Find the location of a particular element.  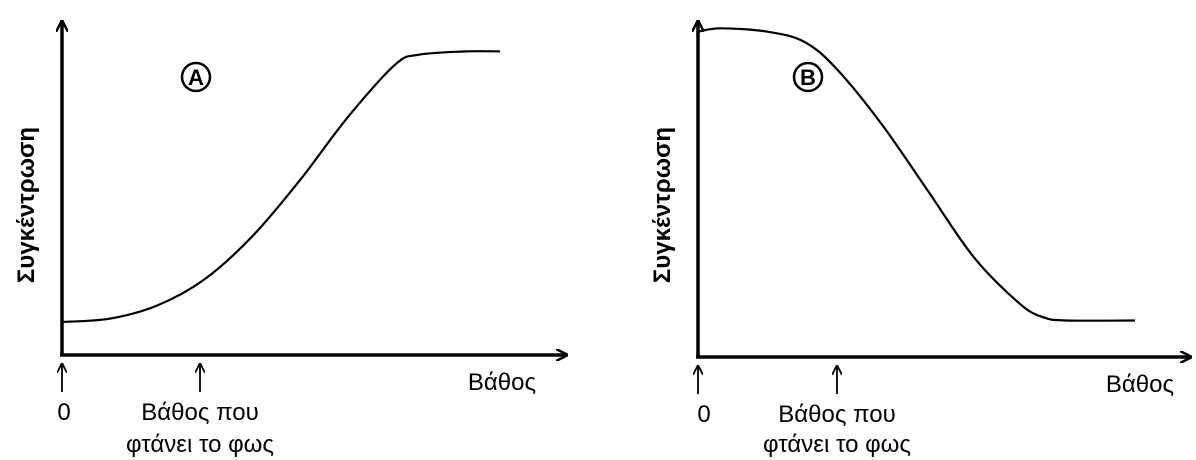

panel-letter: B is located at coordinates (808, 77).